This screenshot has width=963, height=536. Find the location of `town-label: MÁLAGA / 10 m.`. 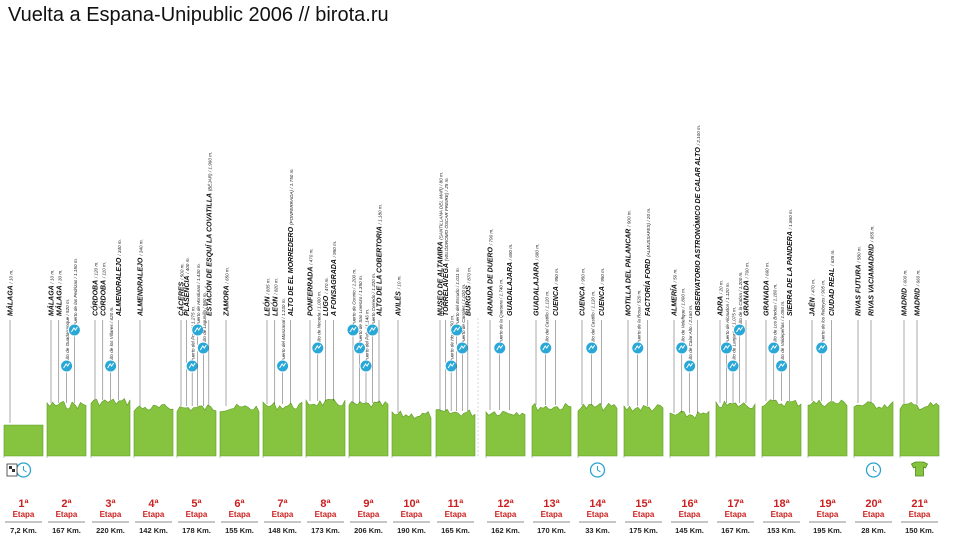

town-label: MÁLAGA / 10 m. is located at coordinates (51, 293).